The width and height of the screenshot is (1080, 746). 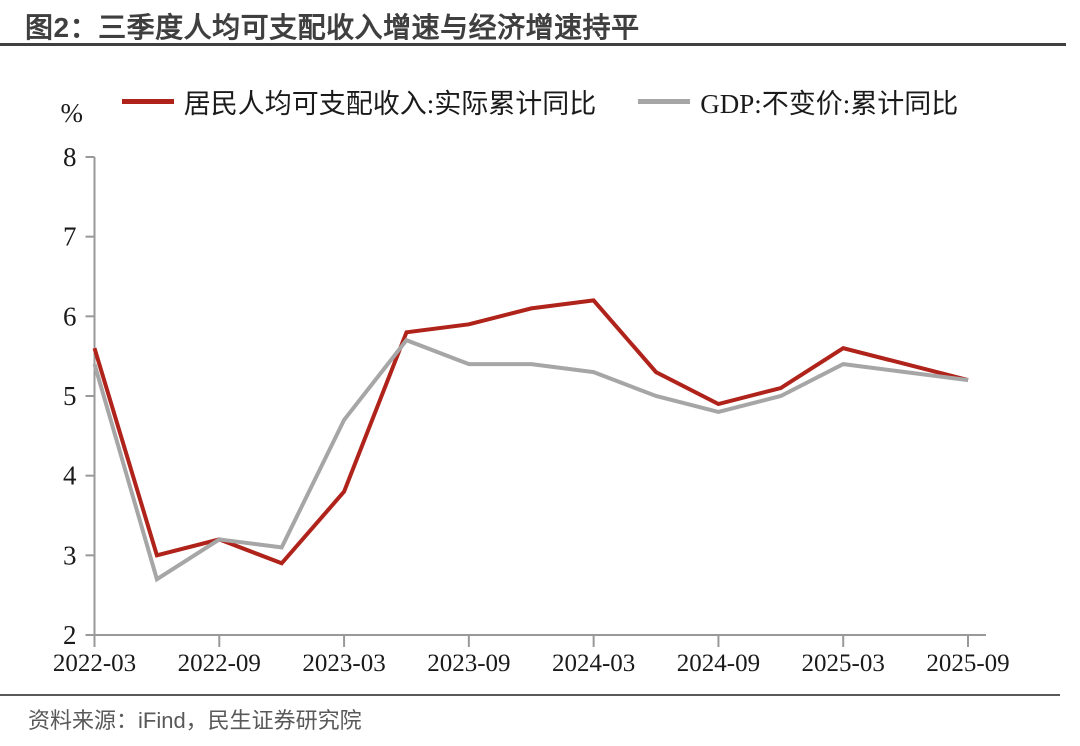 I want to click on y-tick-label: 8, so click(x=70, y=157).